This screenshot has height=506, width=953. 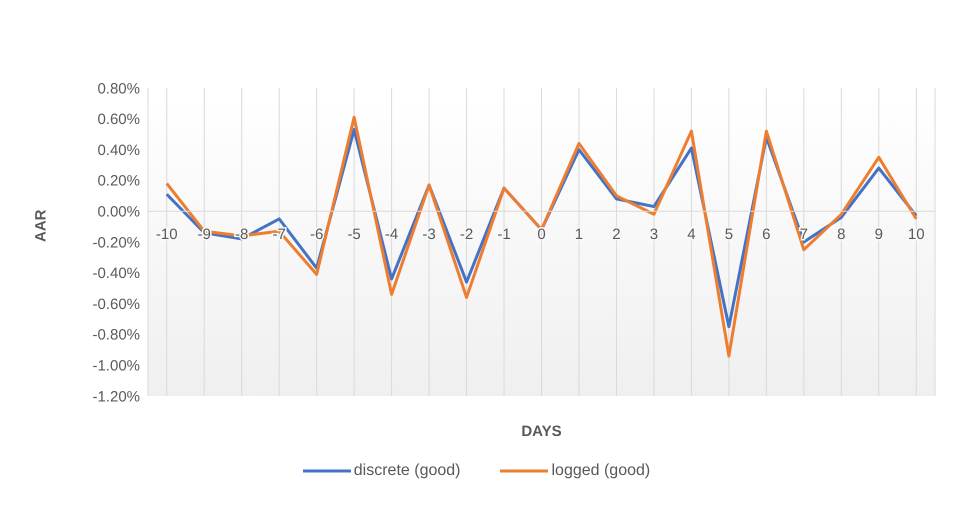 I want to click on x-tick-label: 6, so click(x=766, y=235).